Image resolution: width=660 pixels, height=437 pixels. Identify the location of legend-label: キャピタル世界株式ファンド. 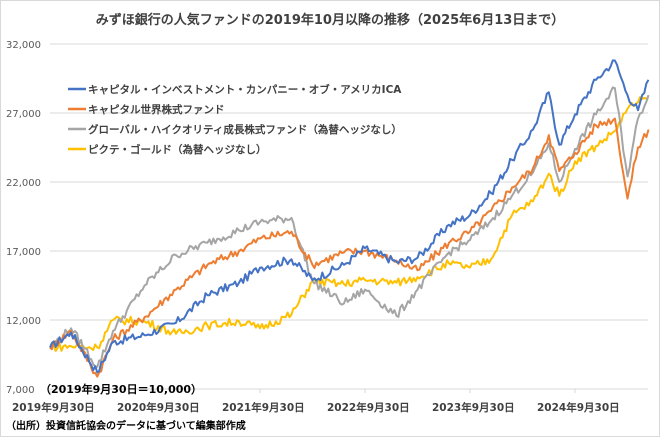
(156, 109).